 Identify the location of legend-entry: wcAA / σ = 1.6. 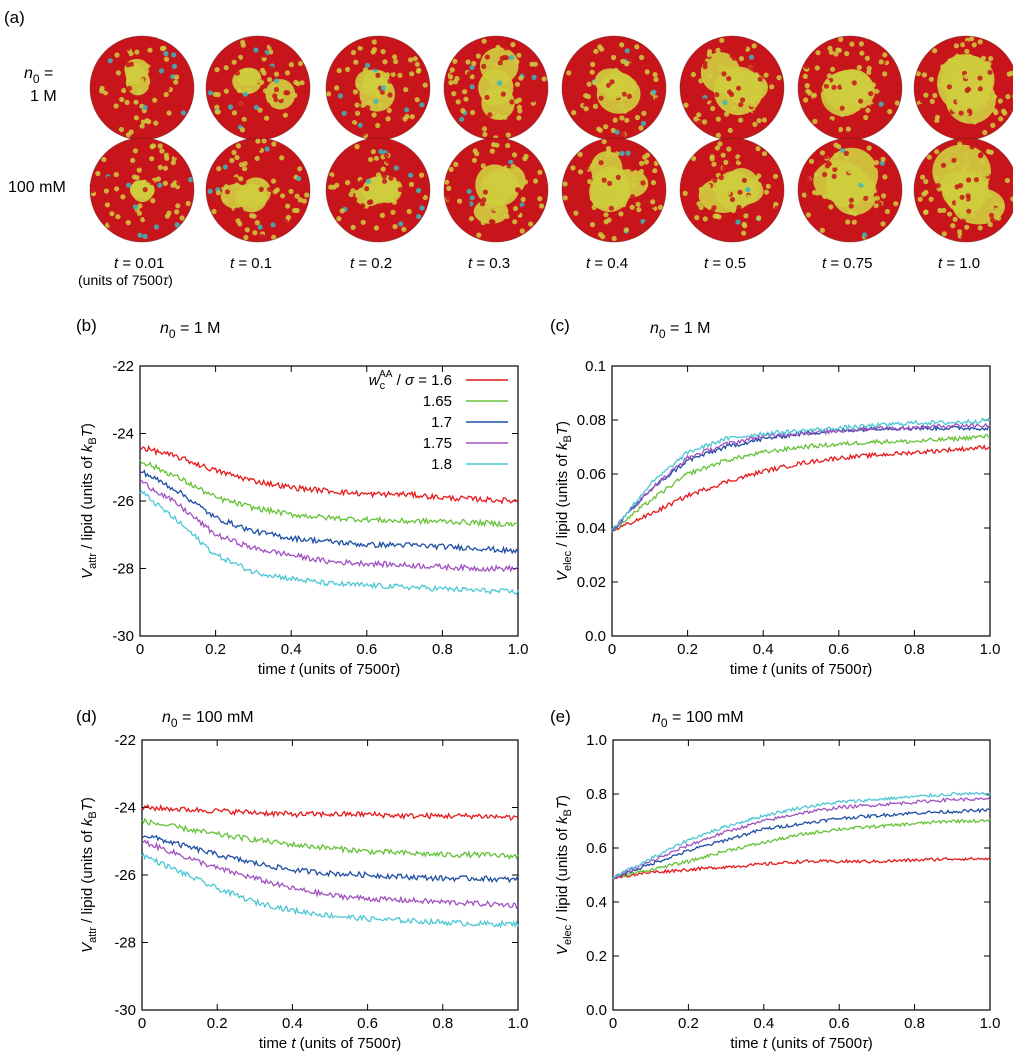
(410, 380).